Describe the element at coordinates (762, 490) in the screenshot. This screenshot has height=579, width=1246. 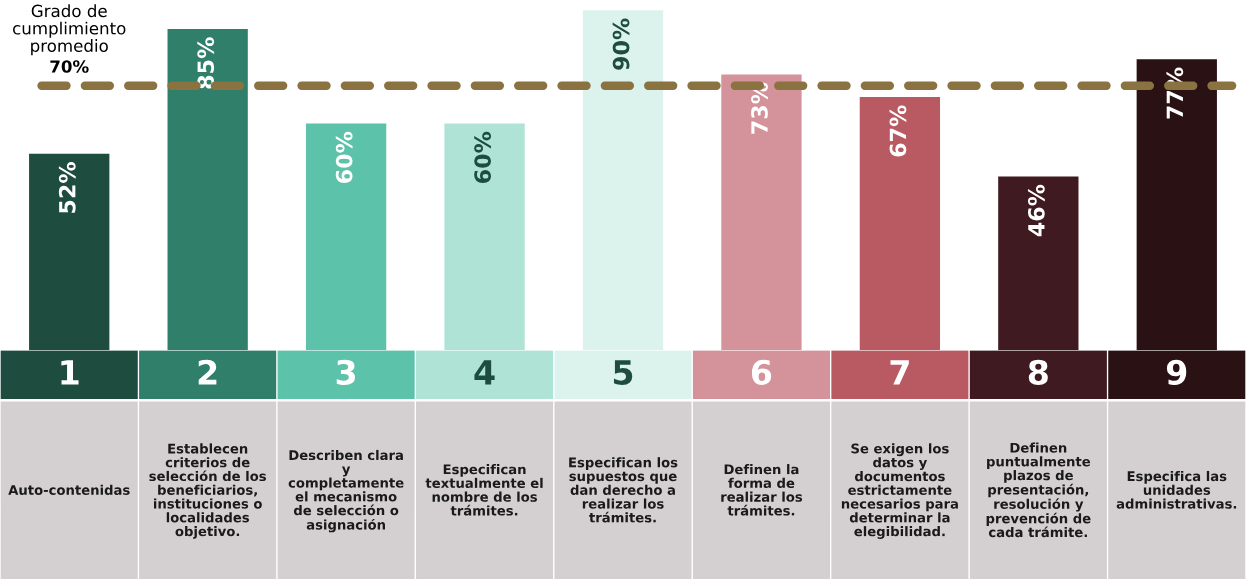
I see `text: Definen la forma de realizar los trámites.` at that location.